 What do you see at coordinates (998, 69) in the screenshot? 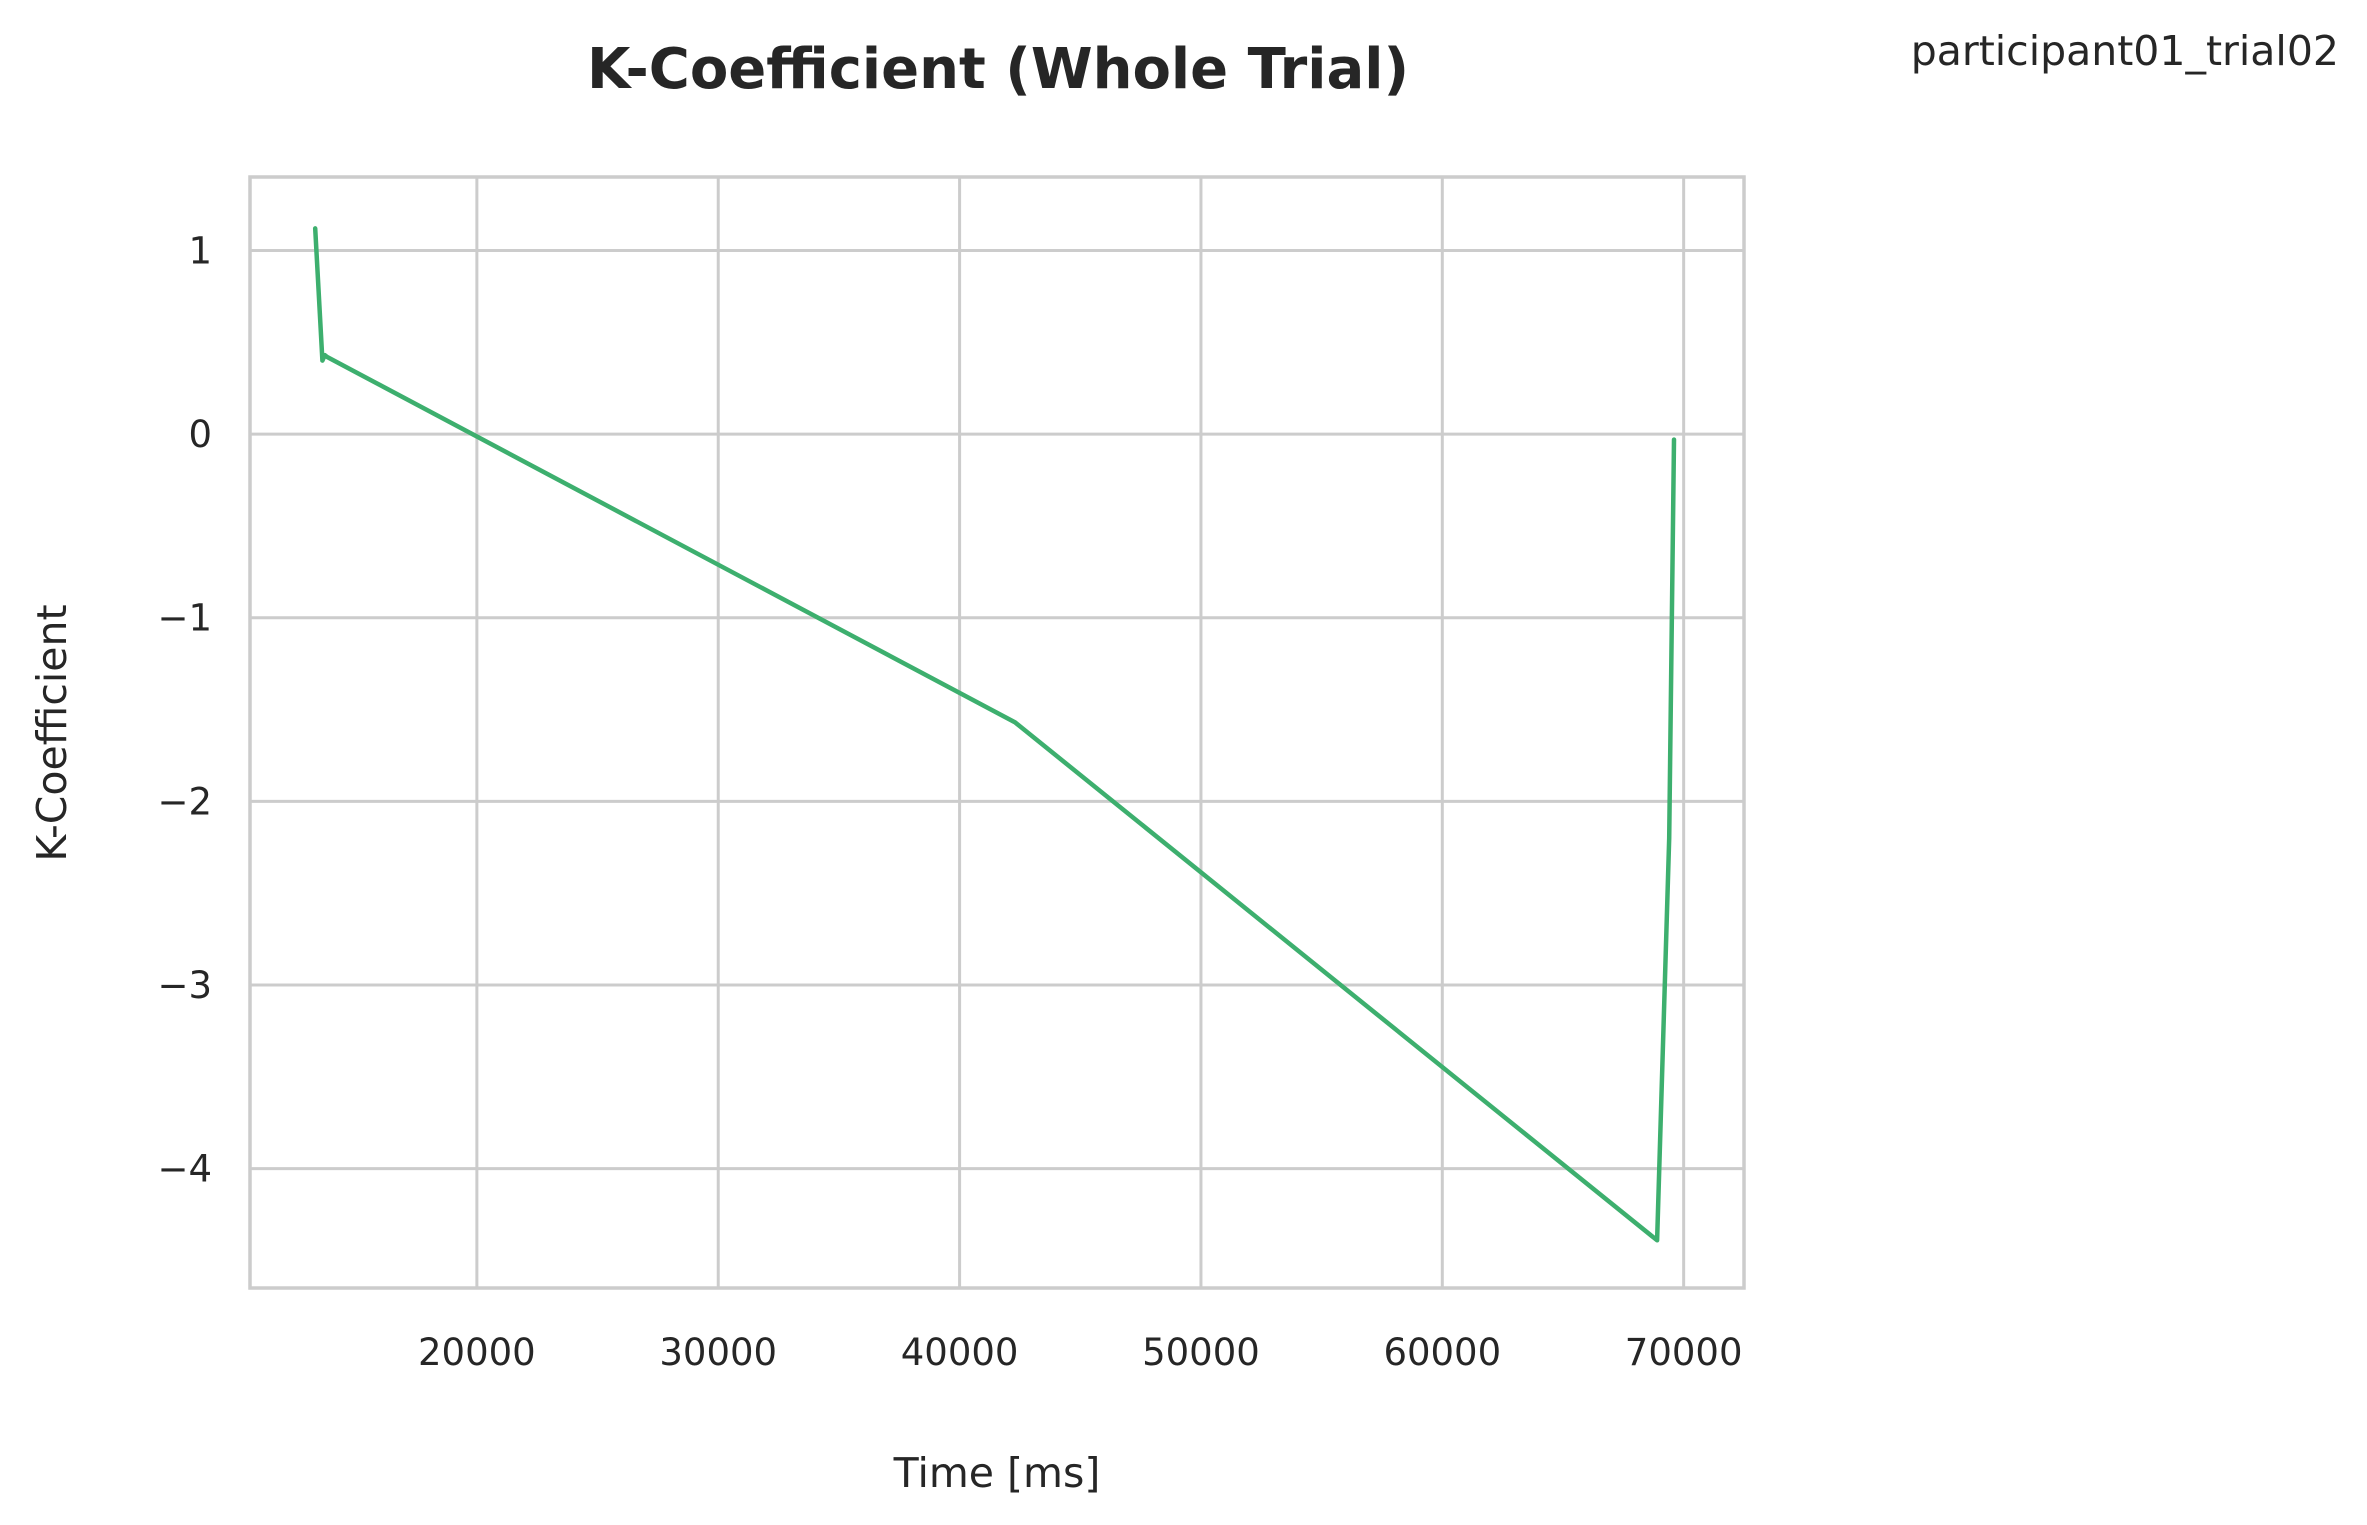
I see `chart-title: K-Coefficient (Whole Trial)` at bounding box center [998, 69].